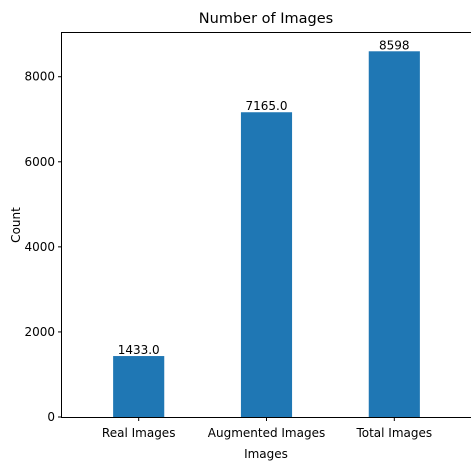 The height and width of the screenshot is (470, 471). What do you see at coordinates (266, 454) in the screenshot?
I see `x-axis-label: Images` at bounding box center [266, 454].